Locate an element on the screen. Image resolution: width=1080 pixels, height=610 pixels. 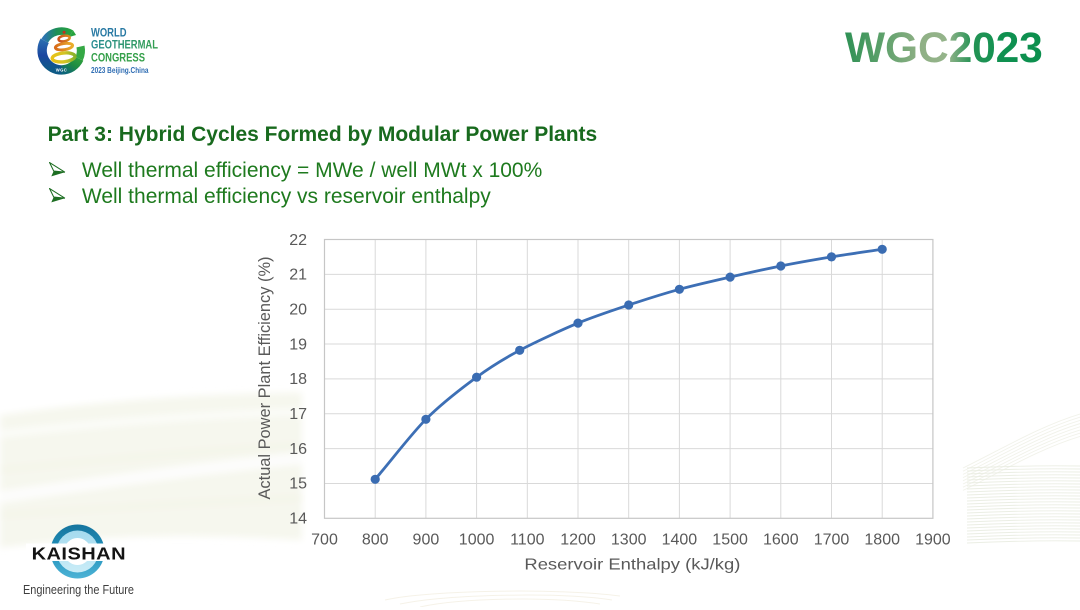
svg-text: 800 is located at coordinates (375, 539).